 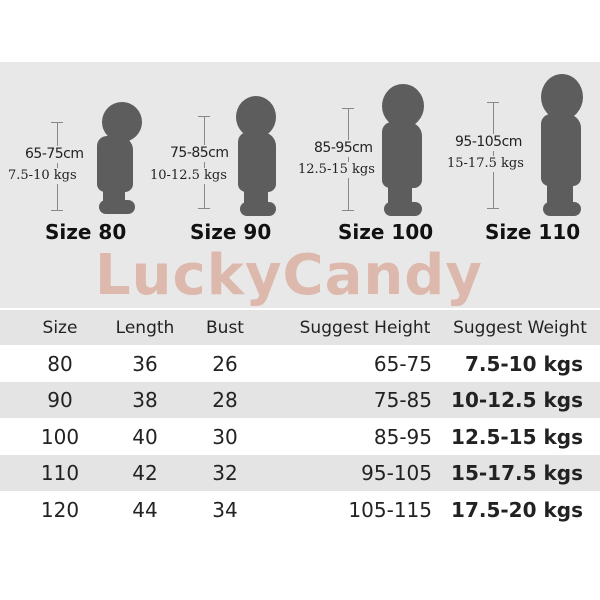 What do you see at coordinates (60, 473) in the screenshot?
I see `cell-size: 110` at bounding box center [60, 473].